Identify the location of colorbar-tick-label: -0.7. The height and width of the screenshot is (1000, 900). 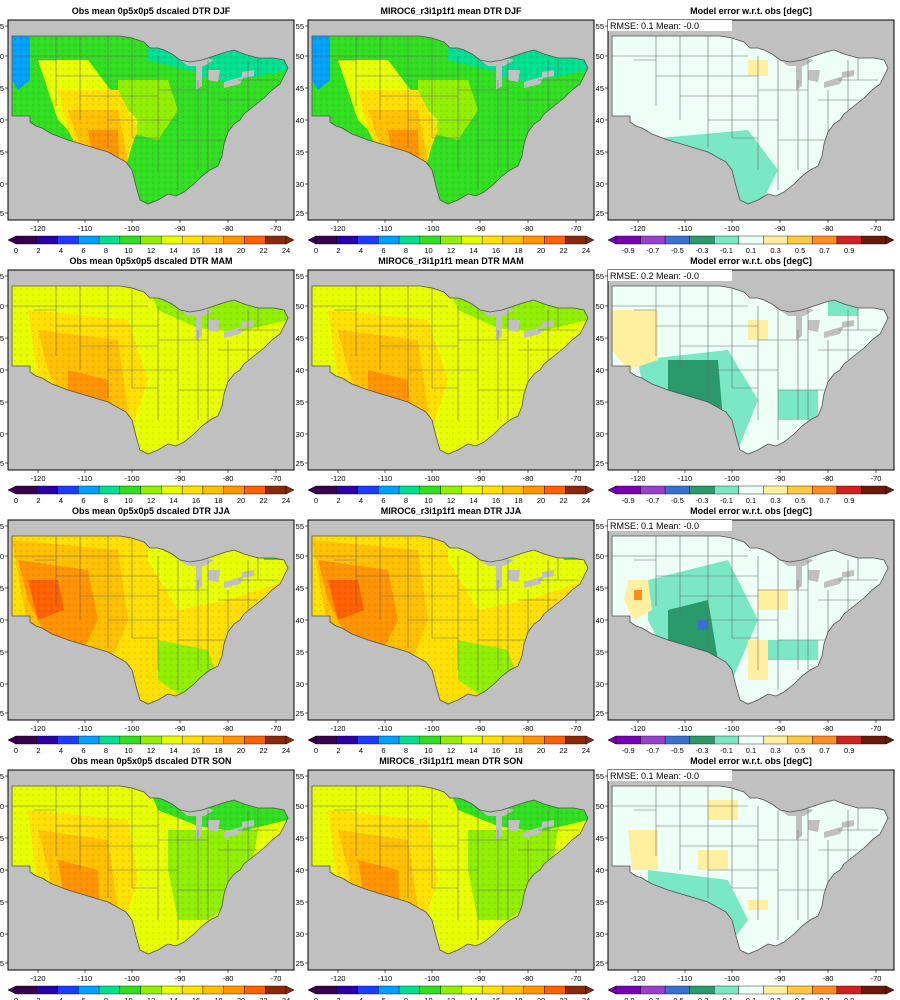
(652, 750).